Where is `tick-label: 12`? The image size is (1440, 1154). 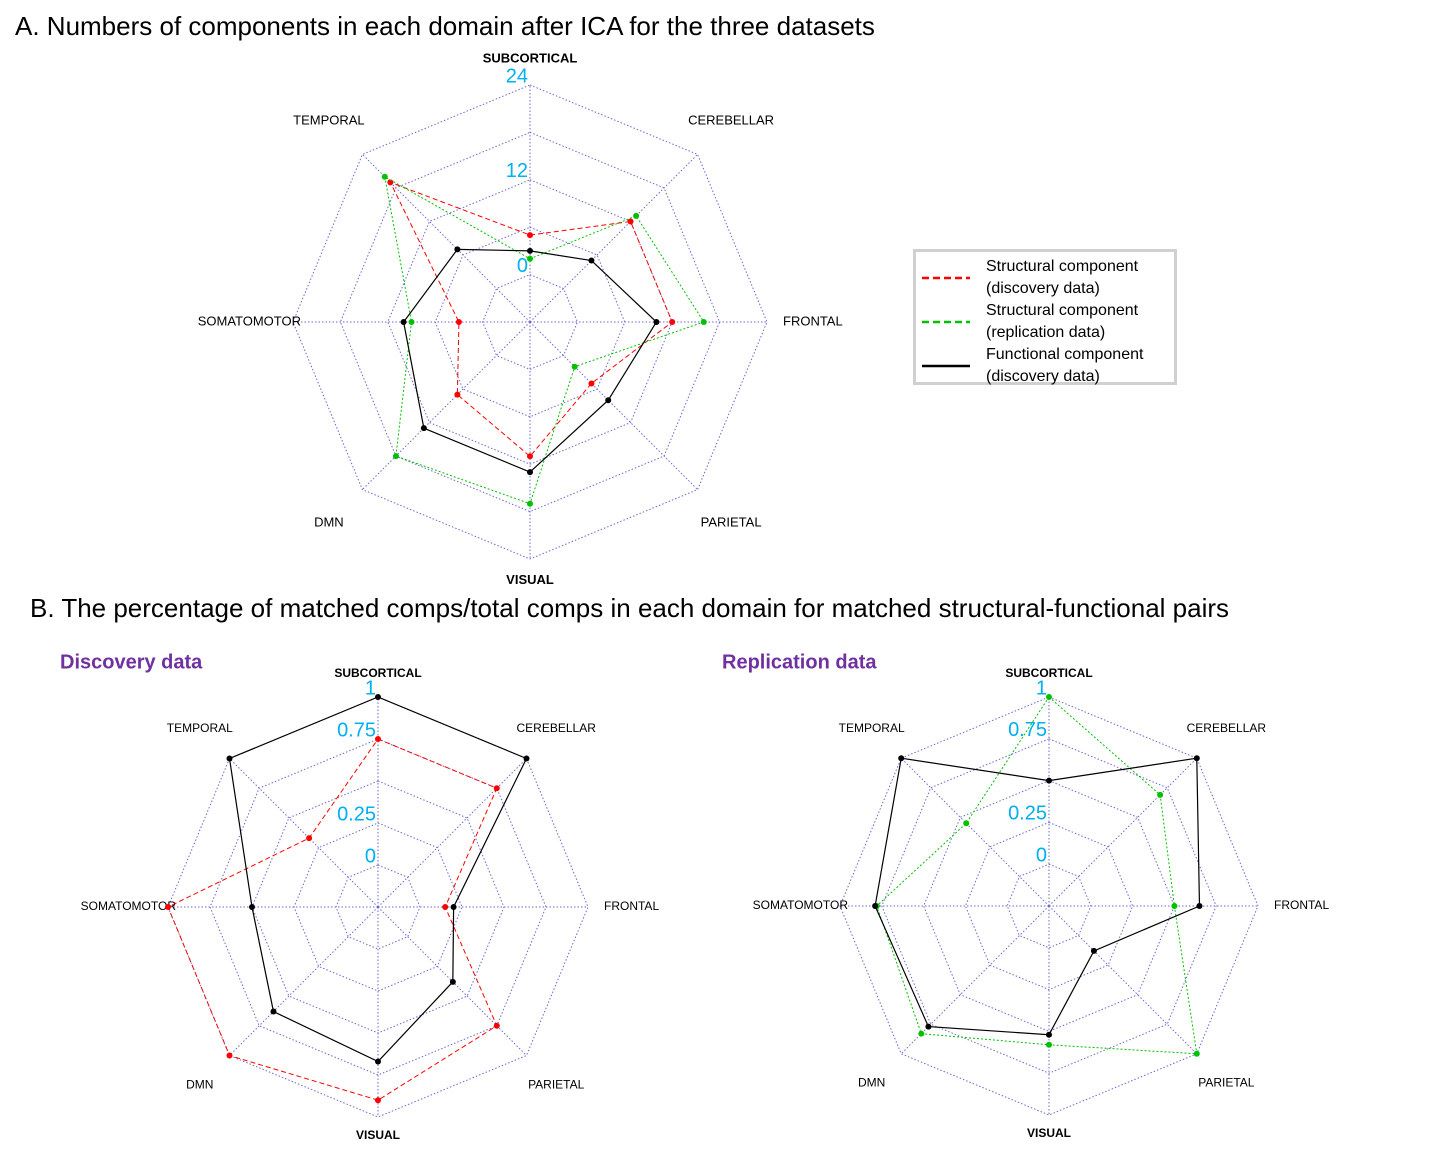 tick-label: 12 is located at coordinates (517, 171).